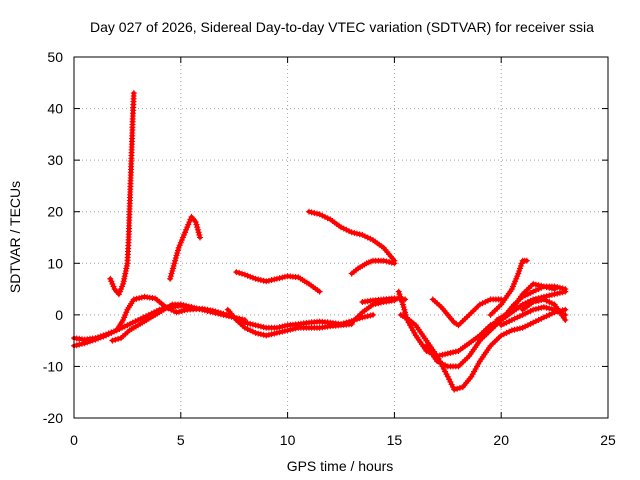 Image resolution: width=640 pixels, height=480 pixels. Describe the element at coordinates (53, 366) in the screenshot. I see `y-tick-label: -10` at that location.